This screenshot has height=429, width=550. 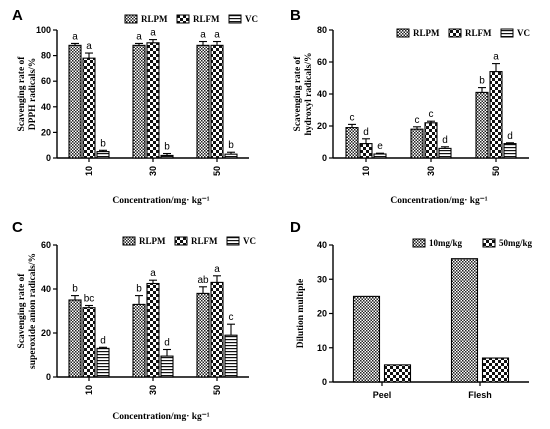 I want to click on panel-letter: D, so click(x=295, y=227).